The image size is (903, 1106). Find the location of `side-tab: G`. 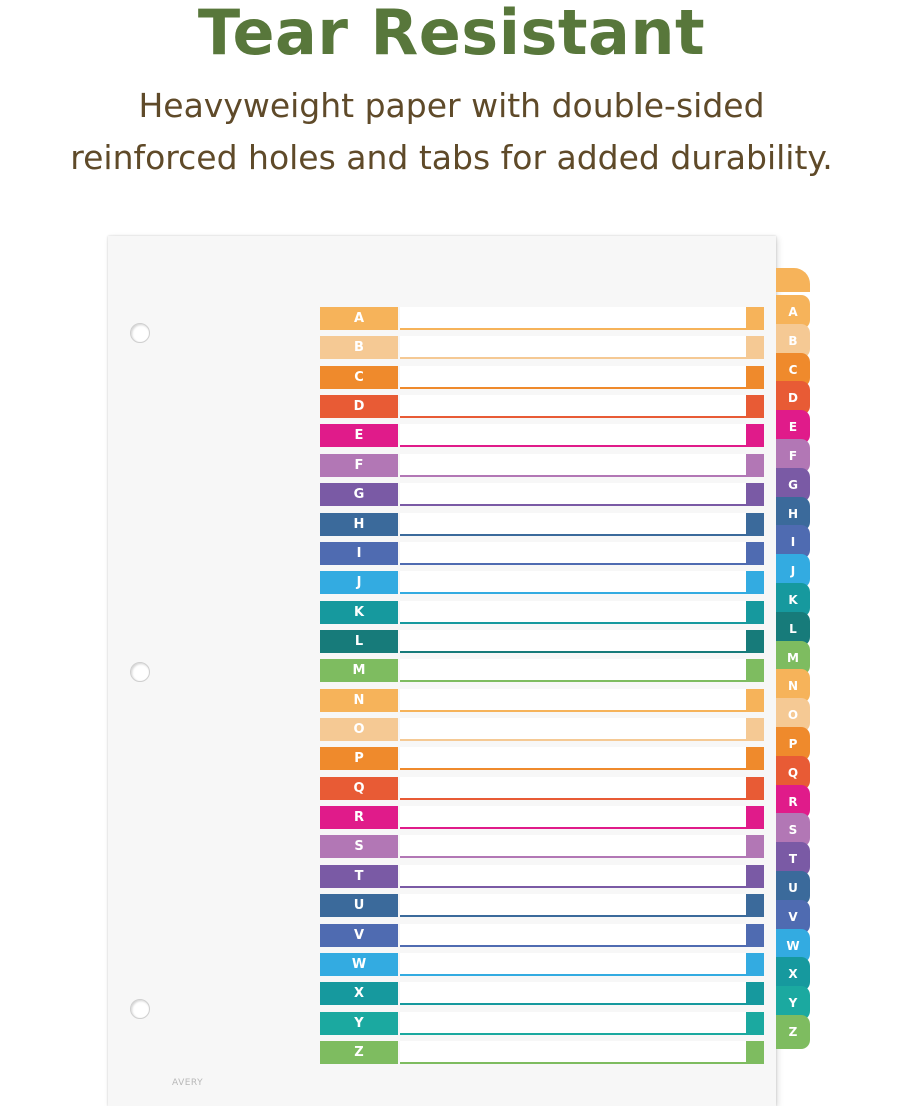

side-tab: G is located at coordinates (793, 484).